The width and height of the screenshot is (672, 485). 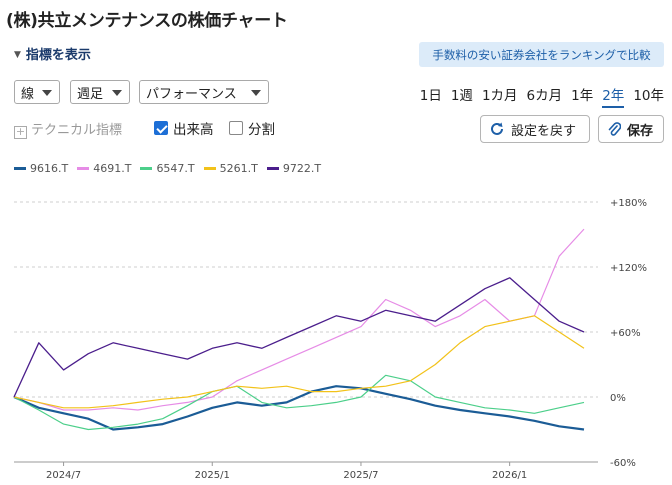 I want to click on period-tab-1m: 1カ月, so click(x=499, y=96).